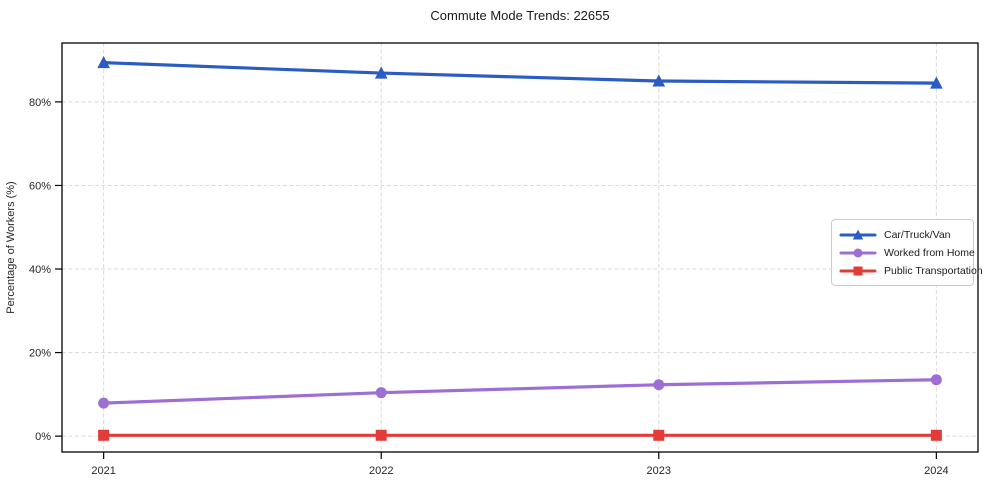 The image size is (990, 490). Describe the element at coordinates (659, 471) in the screenshot. I see `x-tick-label: 2023` at that location.